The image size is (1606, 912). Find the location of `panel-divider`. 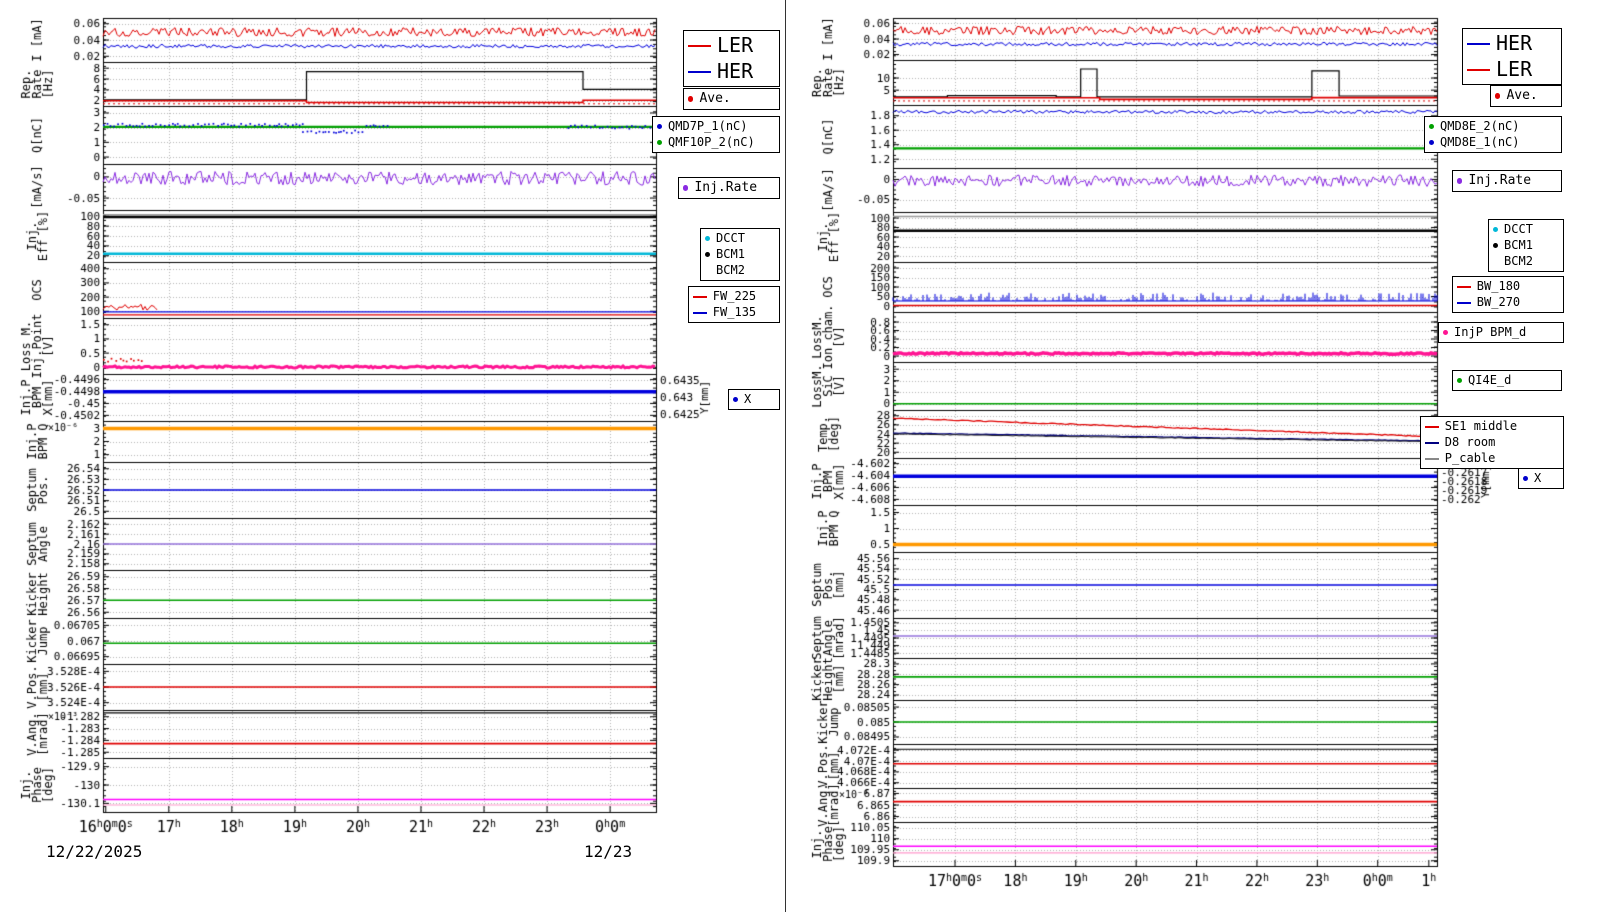

panel-divider is located at coordinates (785, 456).